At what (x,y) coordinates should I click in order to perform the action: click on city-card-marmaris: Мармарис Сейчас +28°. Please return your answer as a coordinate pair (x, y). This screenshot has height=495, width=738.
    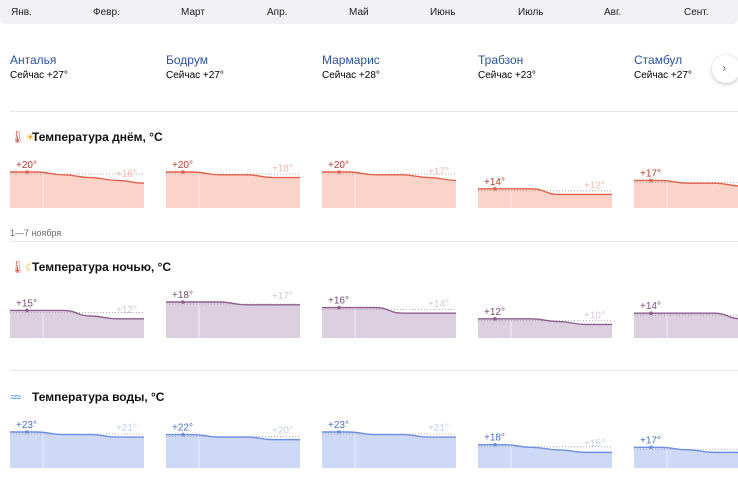
    Looking at the image, I should click on (392, 67).